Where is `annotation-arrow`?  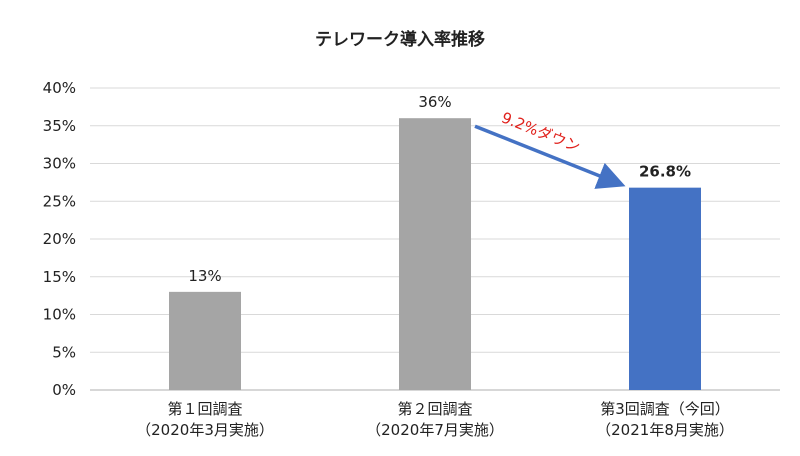
annotation-arrow is located at coordinates (550, 156).